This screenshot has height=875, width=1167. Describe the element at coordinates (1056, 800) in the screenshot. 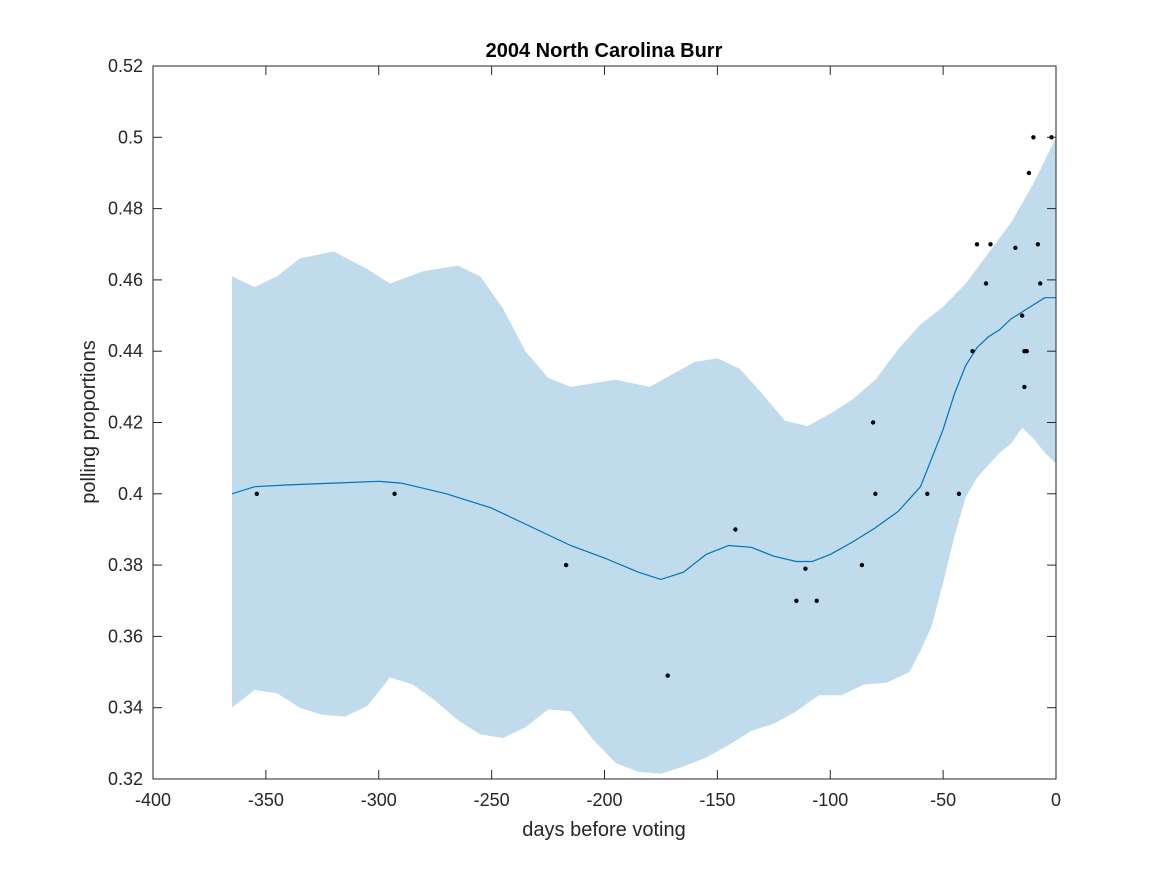

I see `x-tick-label: 0` at that location.